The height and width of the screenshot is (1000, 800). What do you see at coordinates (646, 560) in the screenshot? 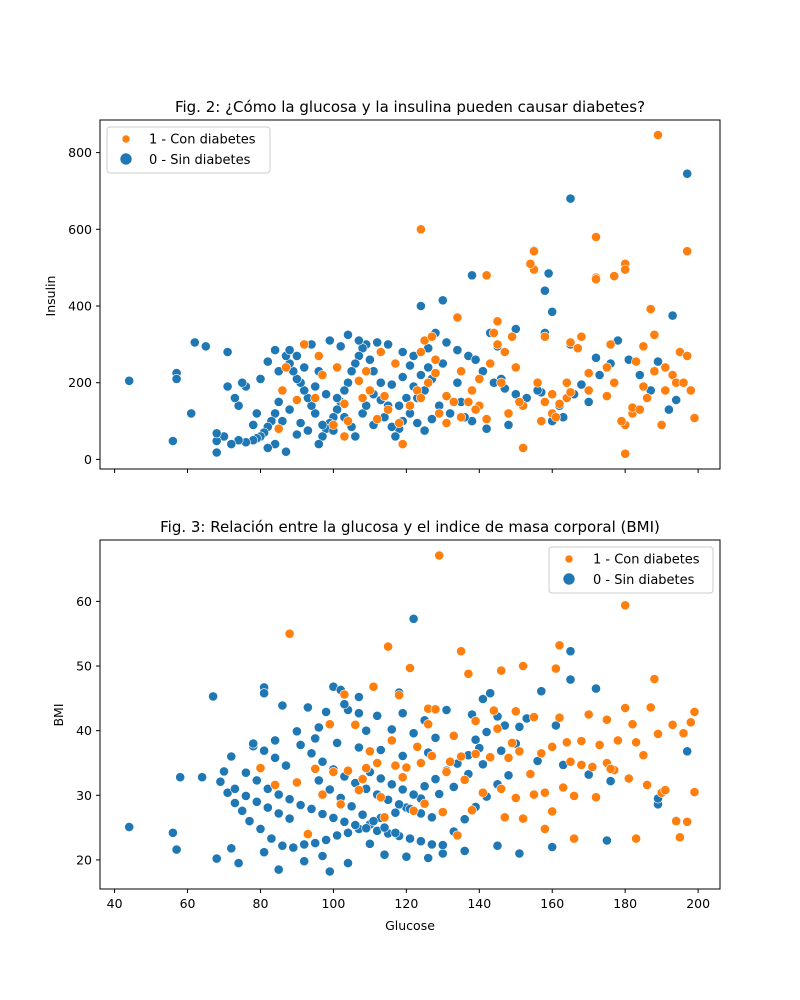
I see `legend-label-diabetes: 1 - Con diabetes` at bounding box center [646, 560].